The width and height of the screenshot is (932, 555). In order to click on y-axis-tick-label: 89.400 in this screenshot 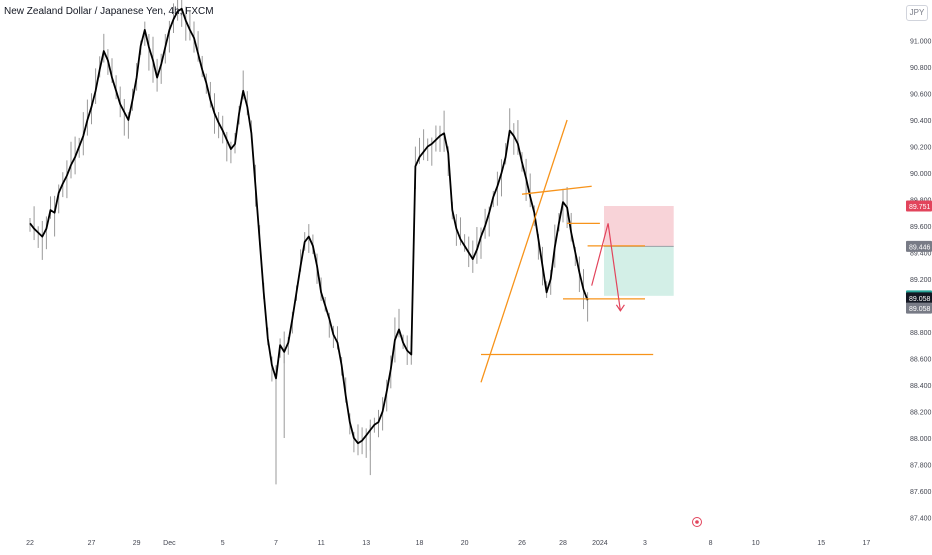, I will do `click(921, 254)`.